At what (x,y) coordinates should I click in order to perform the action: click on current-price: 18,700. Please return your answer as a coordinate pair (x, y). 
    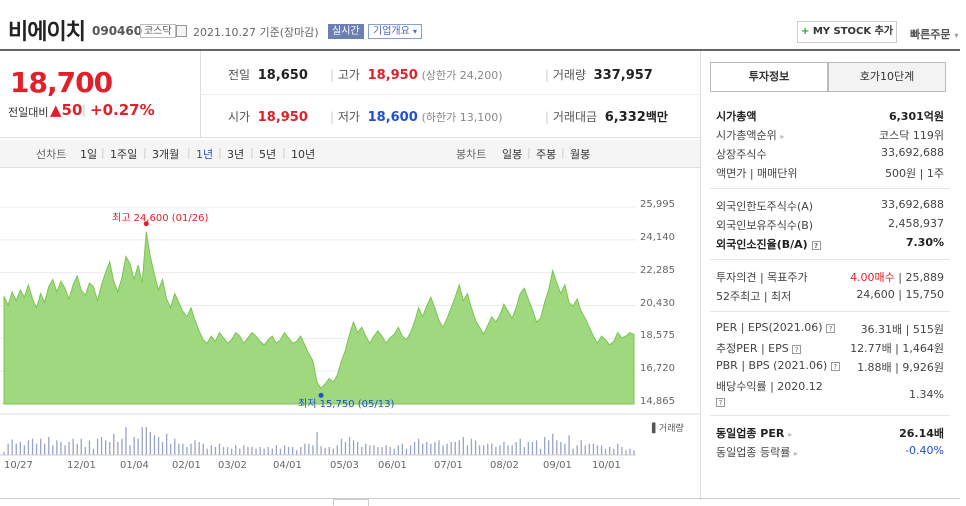
    Looking at the image, I should click on (61, 82).